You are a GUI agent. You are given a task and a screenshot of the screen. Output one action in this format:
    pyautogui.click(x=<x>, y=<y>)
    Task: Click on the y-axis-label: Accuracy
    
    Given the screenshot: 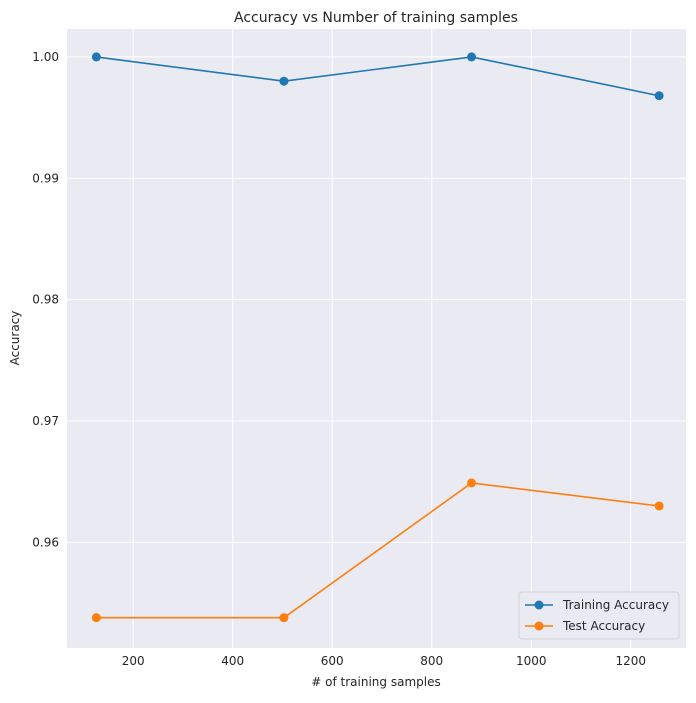 What is the action you would take?
    pyautogui.click(x=15, y=338)
    